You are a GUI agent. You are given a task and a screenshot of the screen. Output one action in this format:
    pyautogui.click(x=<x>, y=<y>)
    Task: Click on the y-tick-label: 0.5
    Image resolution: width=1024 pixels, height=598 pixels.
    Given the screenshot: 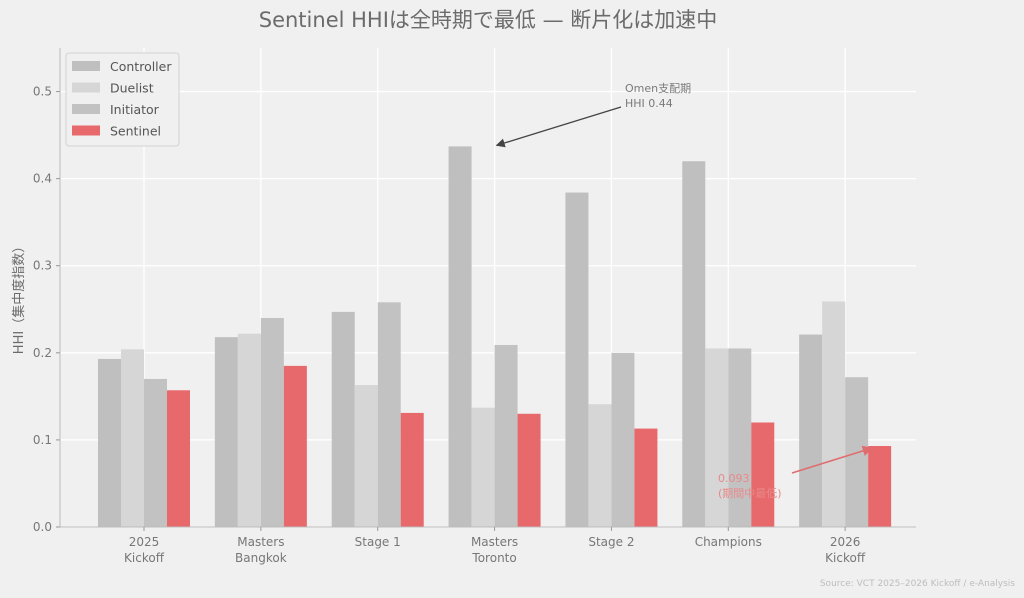 What is the action you would take?
    pyautogui.click(x=42, y=92)
    